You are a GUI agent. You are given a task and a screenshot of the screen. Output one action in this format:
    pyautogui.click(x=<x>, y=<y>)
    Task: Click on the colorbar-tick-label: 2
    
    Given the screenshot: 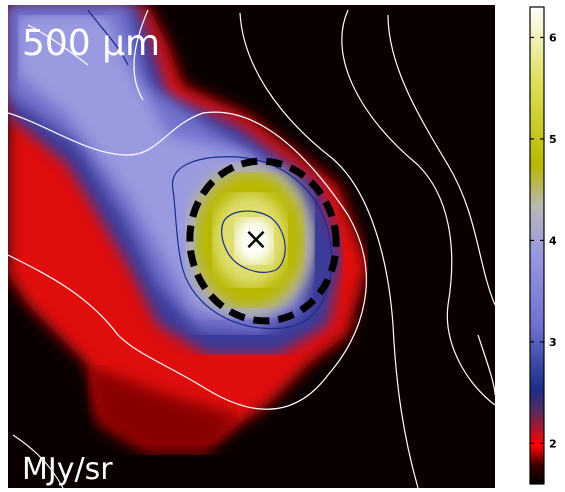 What is the action you would take?
    pyautogui.click(x=553, y=443)
    